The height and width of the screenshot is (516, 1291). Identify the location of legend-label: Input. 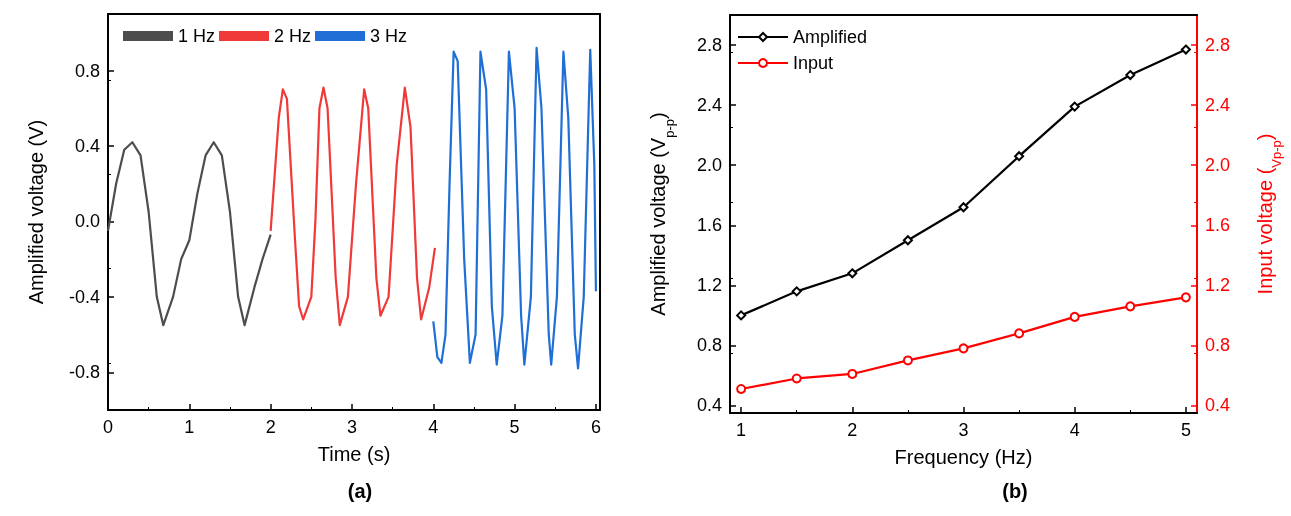
(813, 63).